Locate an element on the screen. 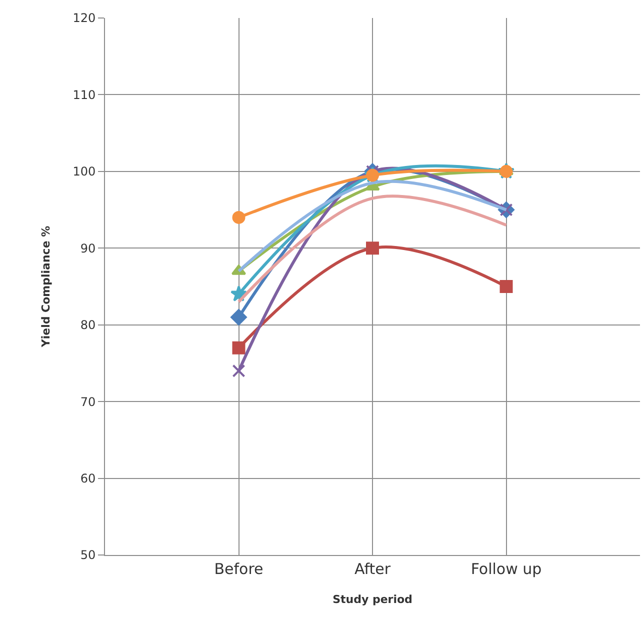 The height and width of the screenshot is (635, 644). y-tick-label: 100 is located at coordinates (84, 171).